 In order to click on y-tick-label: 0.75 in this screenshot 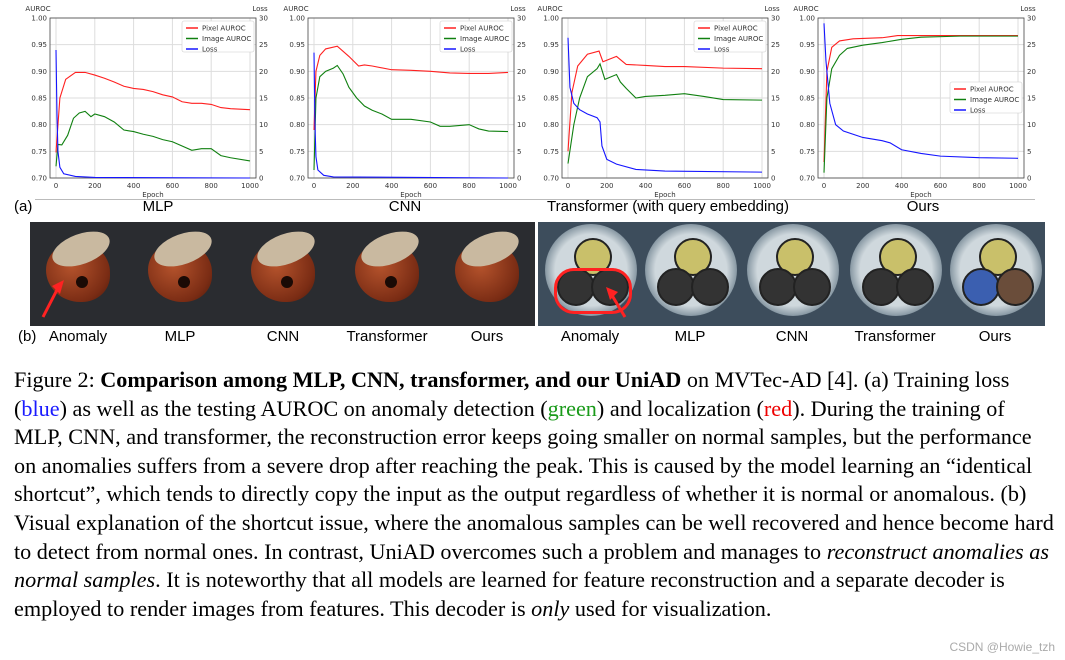, I will do `click(39, 152)`.